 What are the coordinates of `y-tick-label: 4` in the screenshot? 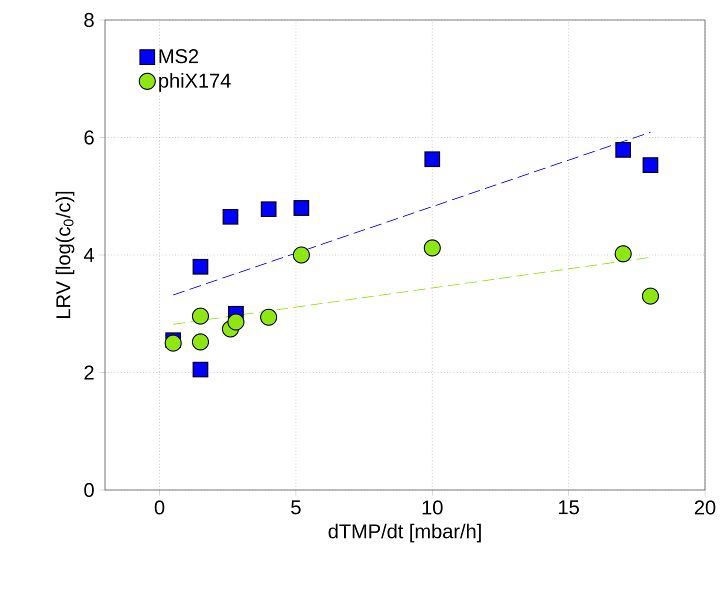 It's located at (89, 255).